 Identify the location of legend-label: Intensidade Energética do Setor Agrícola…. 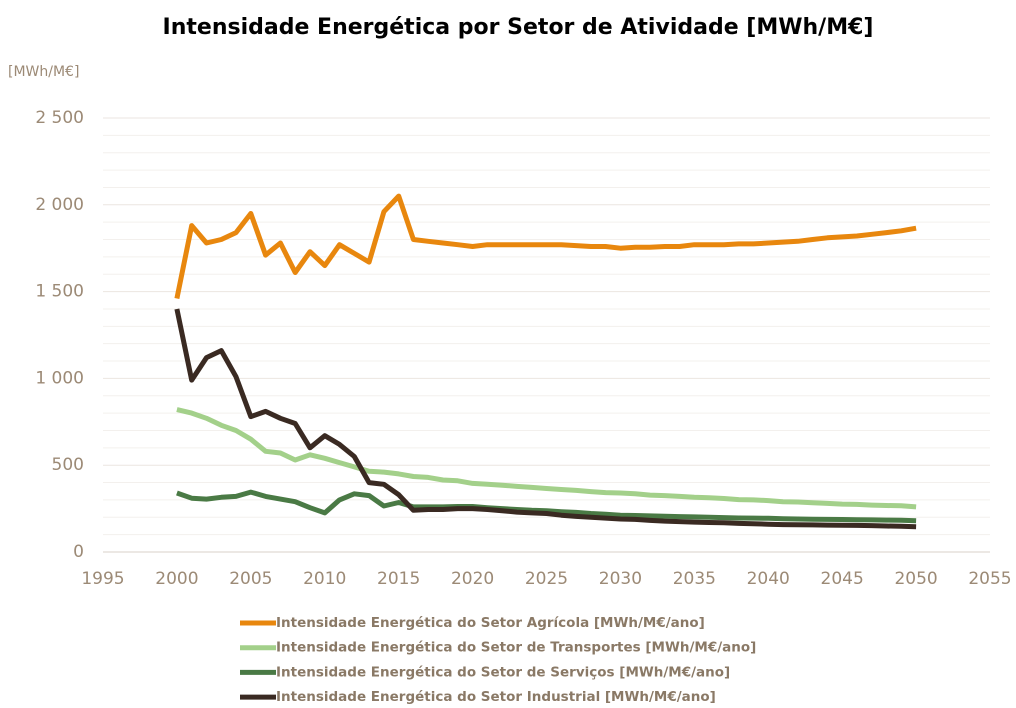
(490, 623).